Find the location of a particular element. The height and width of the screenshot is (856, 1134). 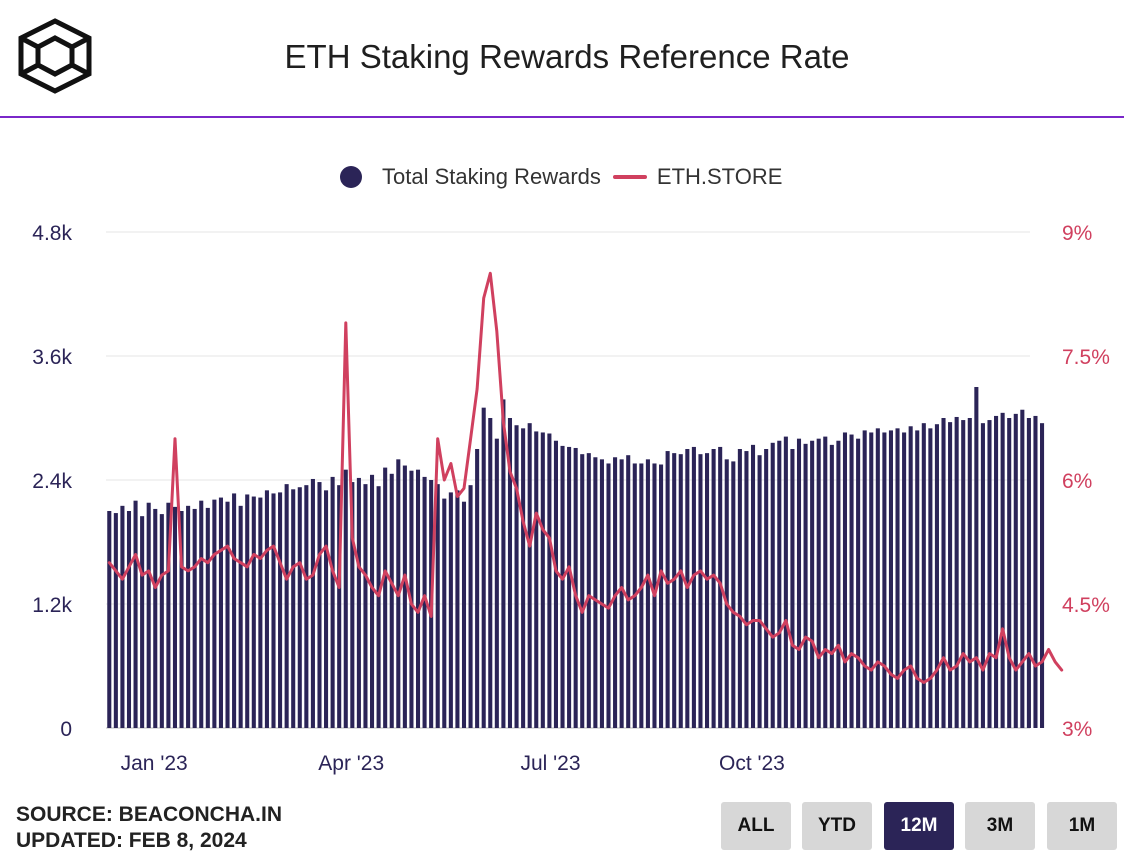

range-button-1m: 1M is located at coordinates (1082, 826).